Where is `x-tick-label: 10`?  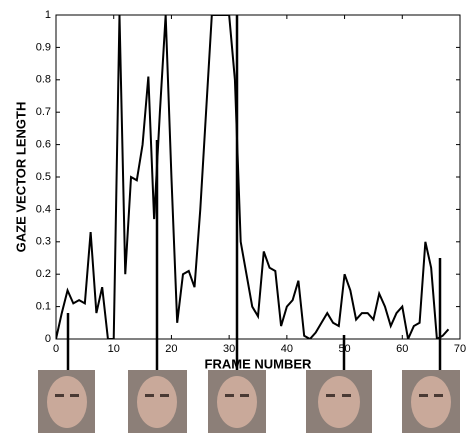
x-tick-label: 10 is located at coordinates (114, 349).